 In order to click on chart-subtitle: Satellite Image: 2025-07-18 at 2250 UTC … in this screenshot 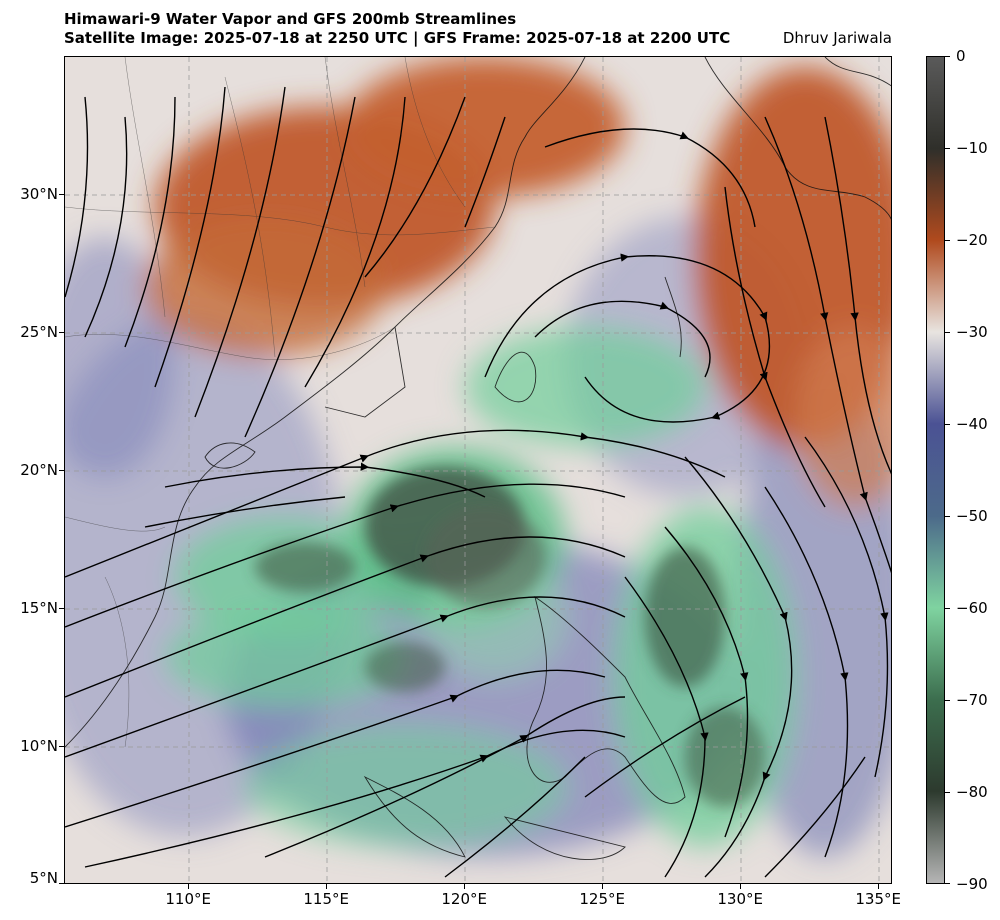, I will do `click(397, 38)`.